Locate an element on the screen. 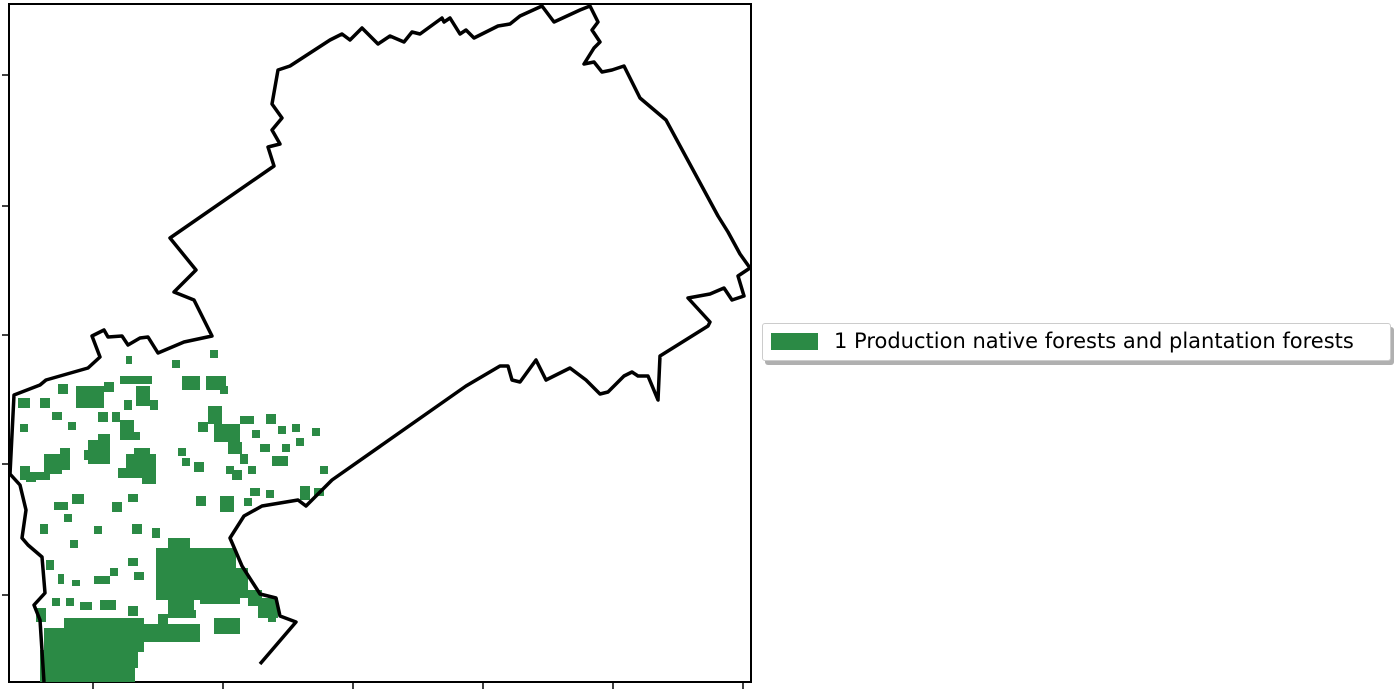  x-axis-ticks is located at coordinates (418, 685).